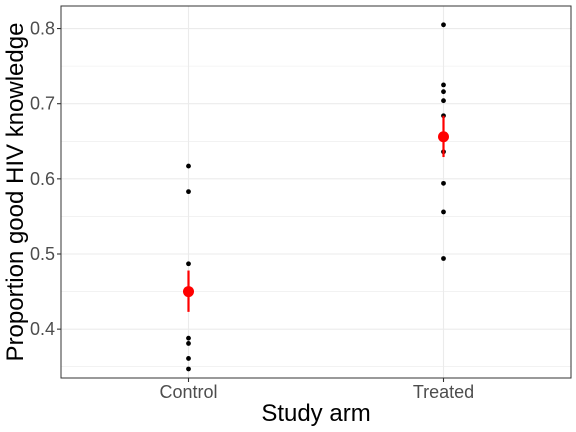  I want to click on y-tick-label: 0.6, so click(42, 179).